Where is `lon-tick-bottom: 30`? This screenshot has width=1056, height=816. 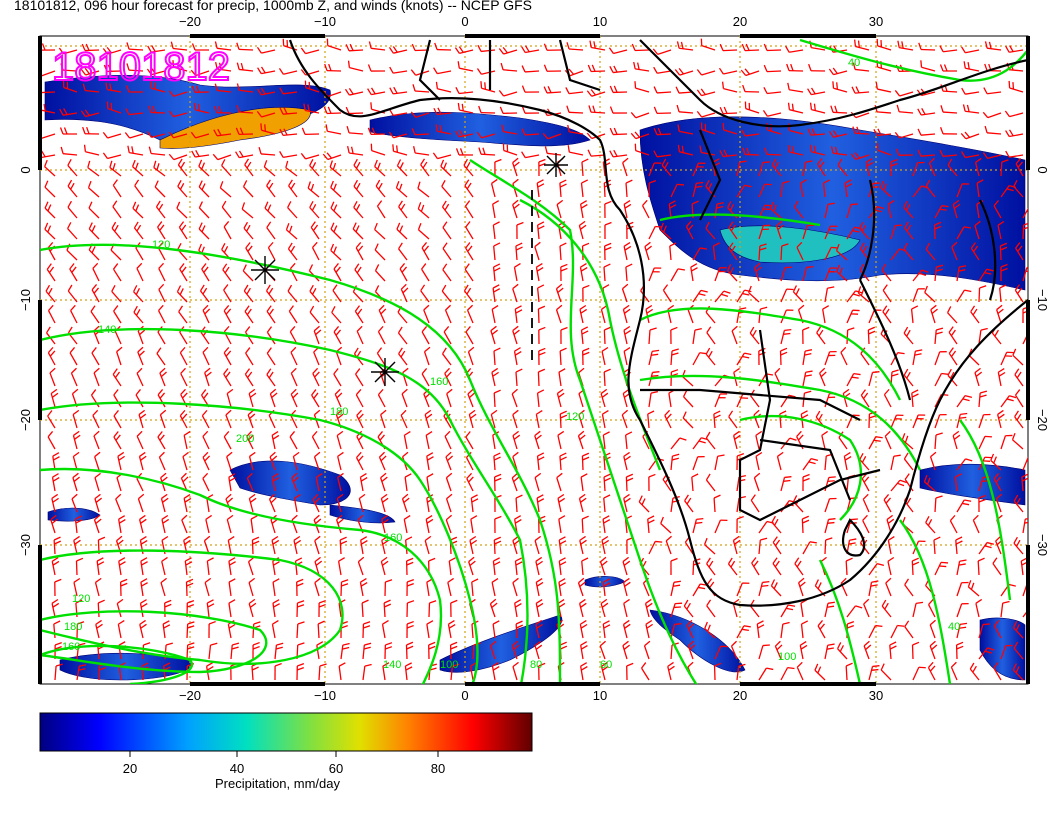 lon-tick-bottom: 30 is located at coordinates (876, 695).